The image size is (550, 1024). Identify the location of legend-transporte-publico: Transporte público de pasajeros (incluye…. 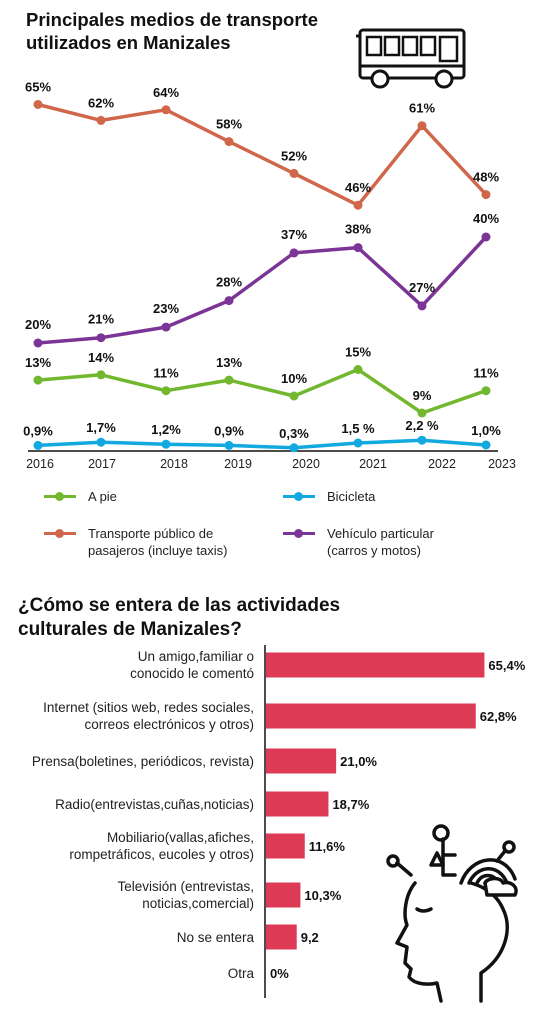
(164, 543).